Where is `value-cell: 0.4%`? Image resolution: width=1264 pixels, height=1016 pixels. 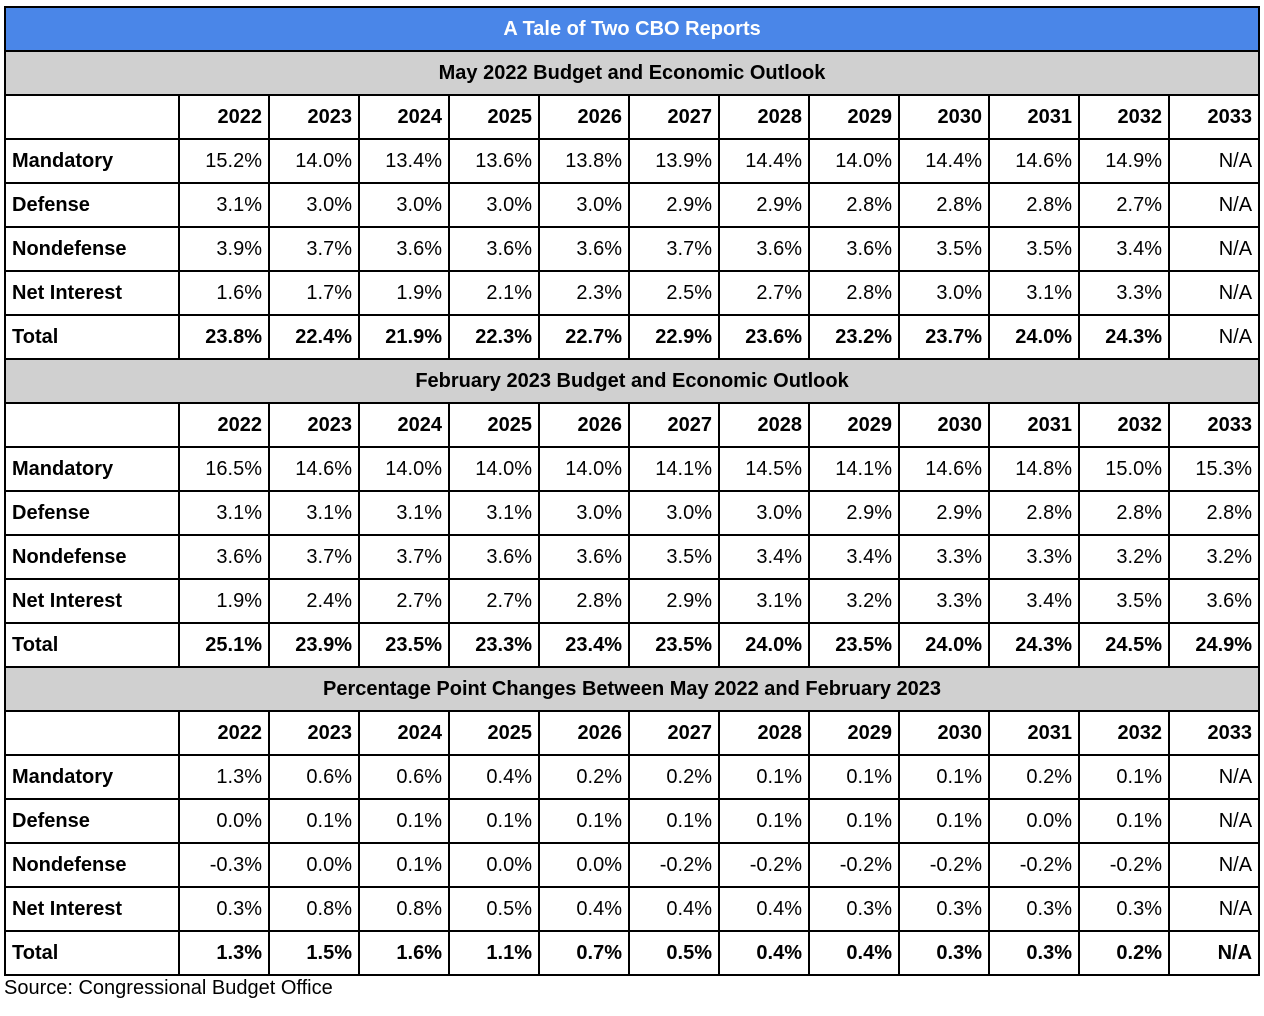 value-cell: 0.4% is located at coordinates (764, 909).